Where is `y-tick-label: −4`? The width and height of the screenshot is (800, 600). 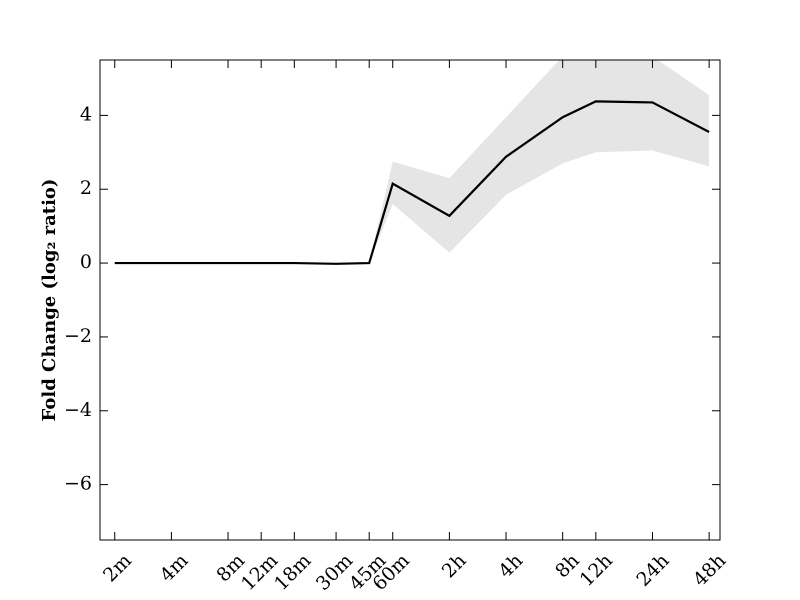
y-tick-label: −4 is located at coordinates (78, 410).